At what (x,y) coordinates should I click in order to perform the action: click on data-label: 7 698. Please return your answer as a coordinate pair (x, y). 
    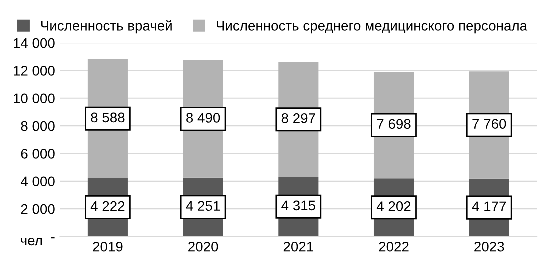
    Looking at the image, I should click on (394, 124).